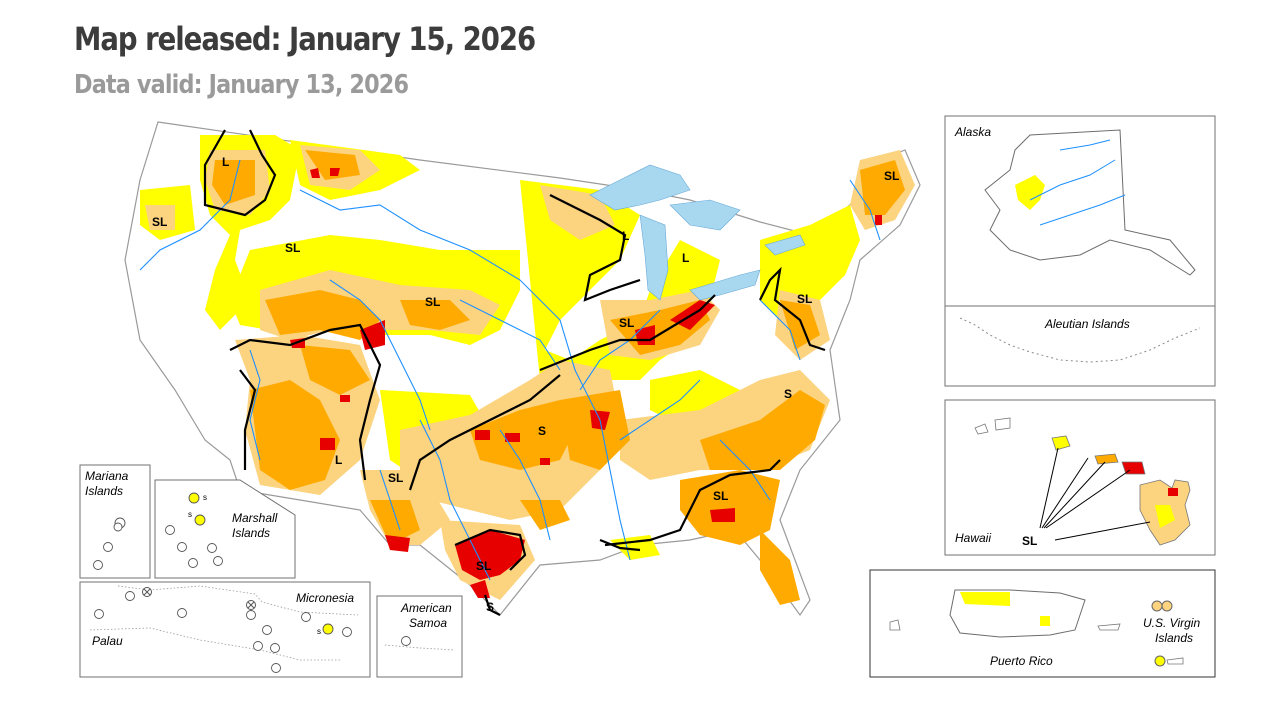 Image resolution: width=1280 pixels, height=720 pixels. I want to click on impact-label-sl-me: SL, so click(891, 176).